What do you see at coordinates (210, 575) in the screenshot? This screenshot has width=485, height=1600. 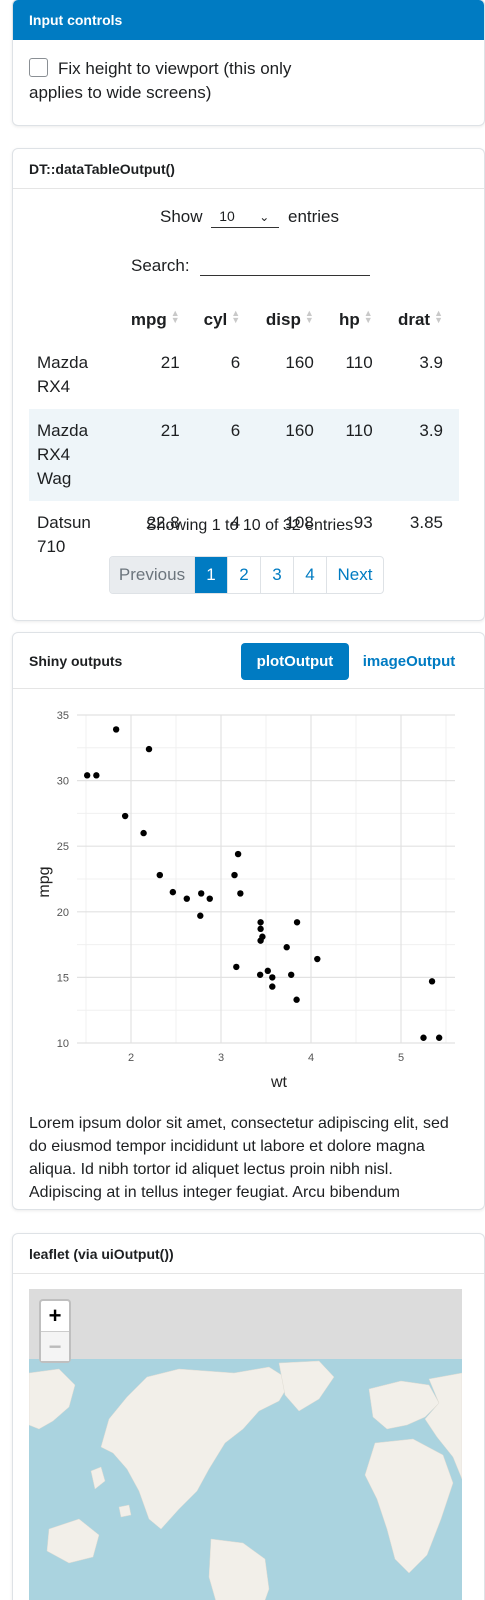 I see `page-1-button: 1` at bounding box center [210, 575].